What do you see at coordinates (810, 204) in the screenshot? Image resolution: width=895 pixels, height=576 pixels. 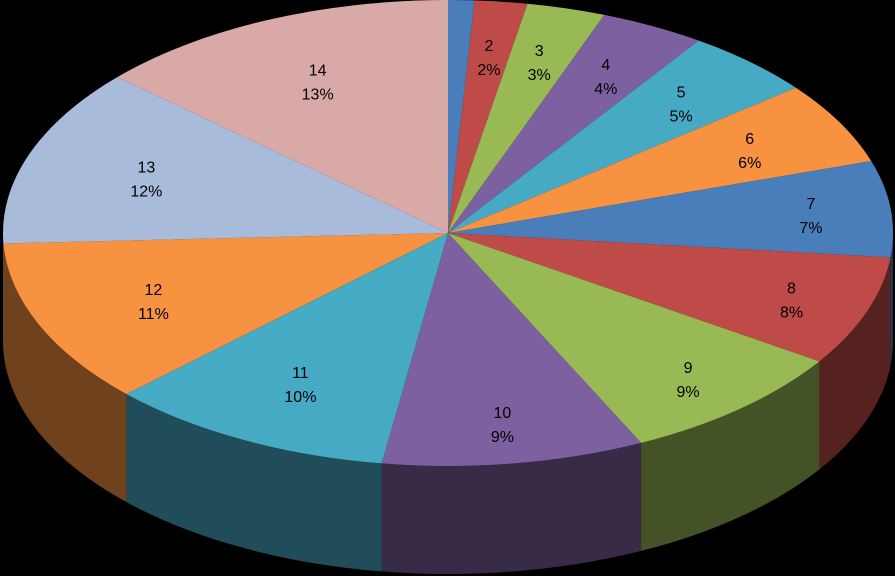 I see `slice-label-7: 7` at bounding box center [810, 204].